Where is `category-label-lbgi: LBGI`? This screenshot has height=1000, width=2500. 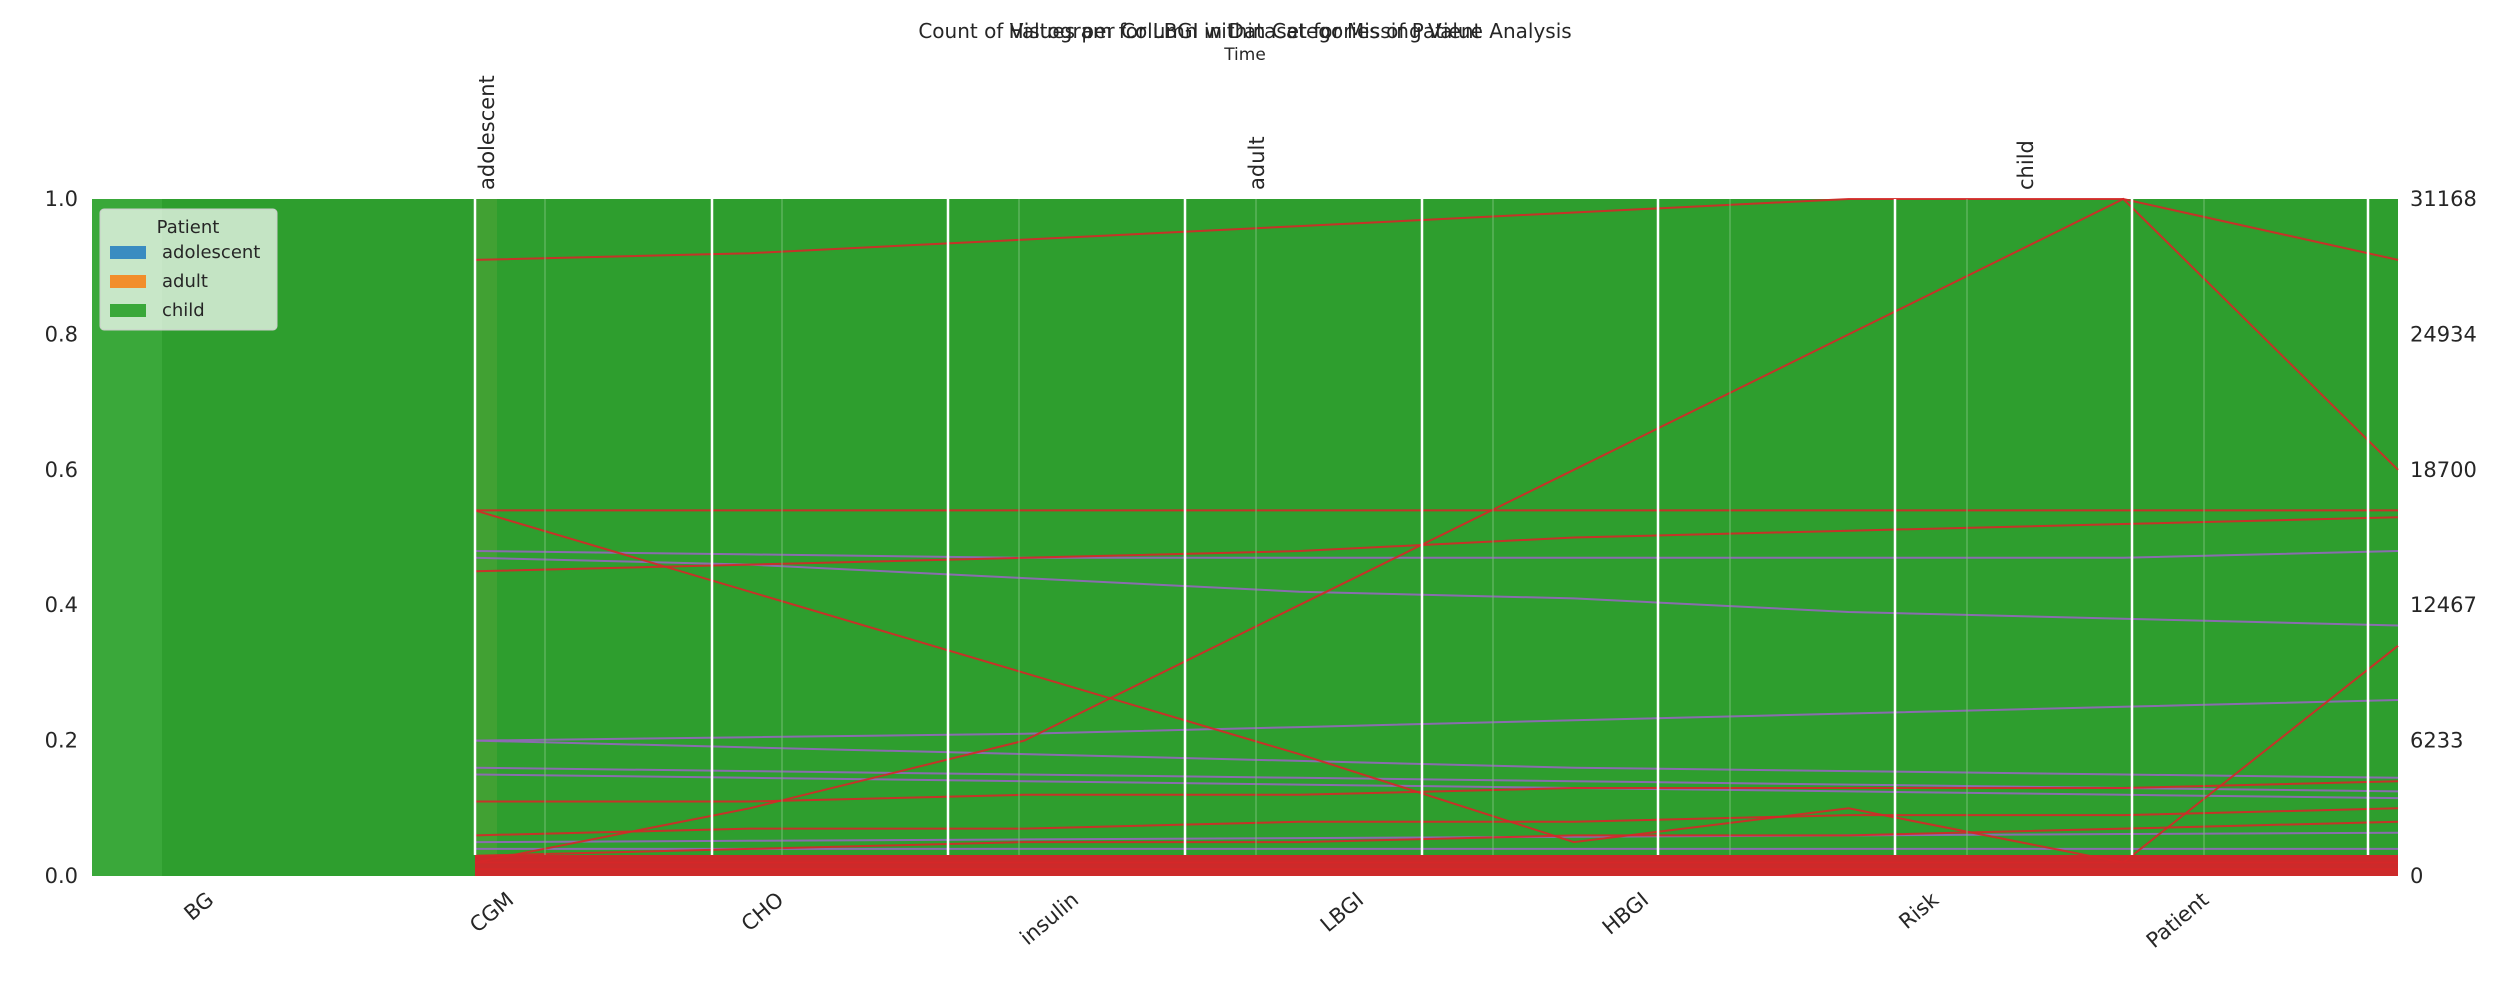
category-label-lbgi: LBGI is located at coordinates (1342, 911).